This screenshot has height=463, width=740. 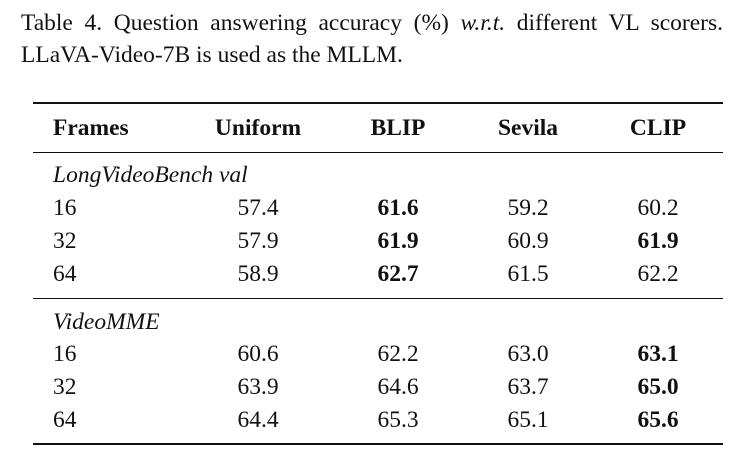 What do you see at coordinates (528, 241) in the screenshot?
I see `table-cell: 60.9` at bounding box center [528, 241].